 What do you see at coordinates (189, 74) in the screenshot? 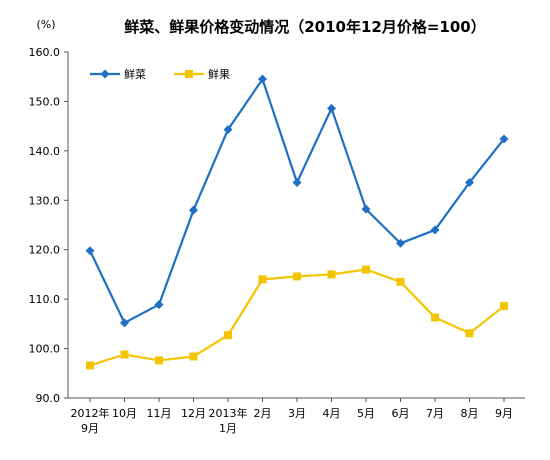
I see `legend-marker-square` at bounding box center [189, 74].